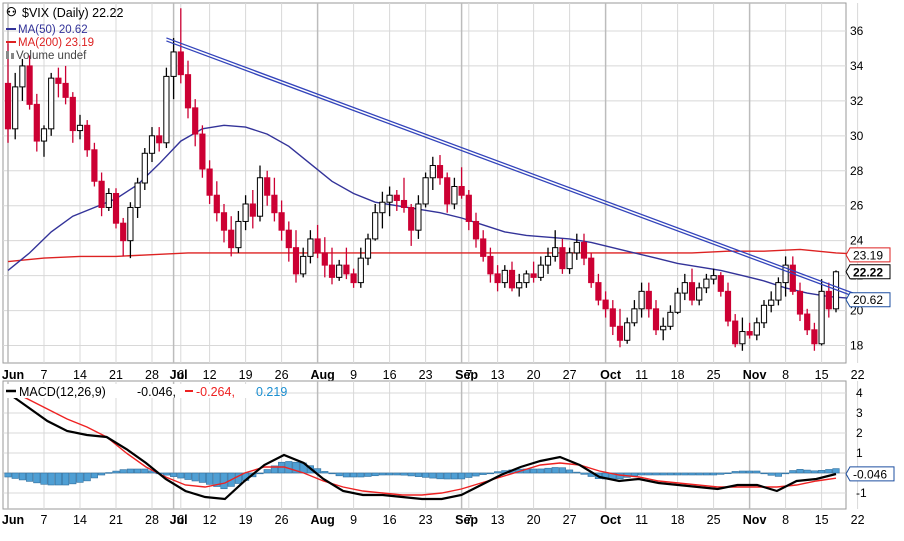 This screenshot has width=904, height=541. What do you see at coordinates (570, 375) in the screenshot?
I see `price-date-tick-label: 27` at bounding box center [570, 375].